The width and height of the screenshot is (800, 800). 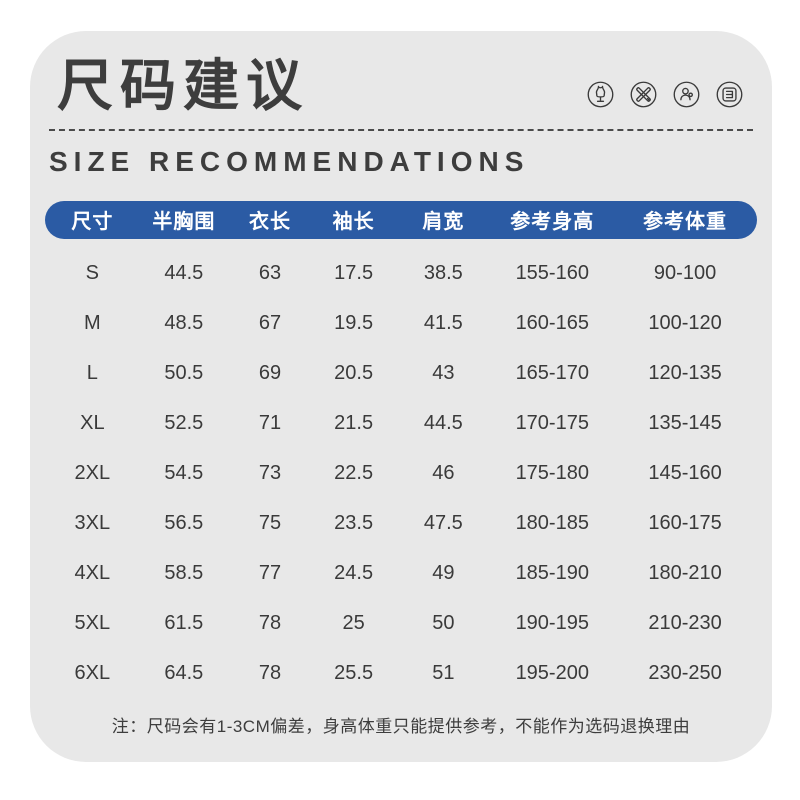 I want to click on table-cell: 155-160, so click(x=552, y=273).